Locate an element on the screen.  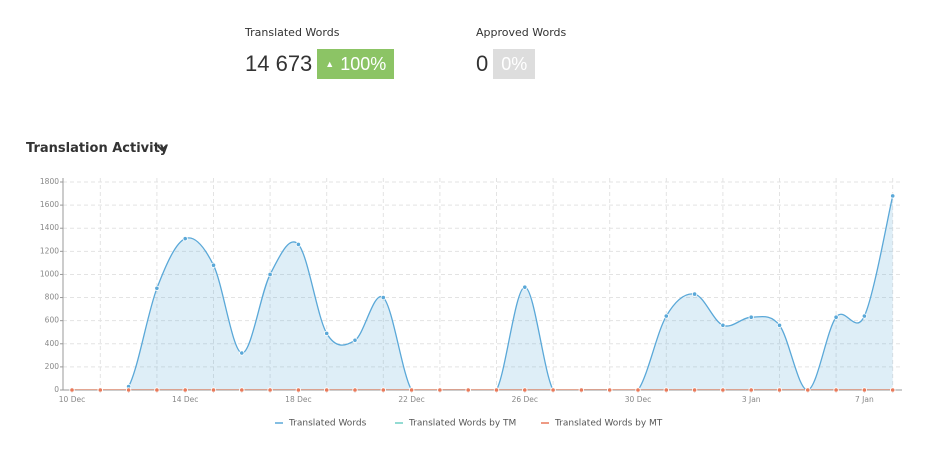
x-tick-label: 30 Dec is located at coordinates (638, 399).